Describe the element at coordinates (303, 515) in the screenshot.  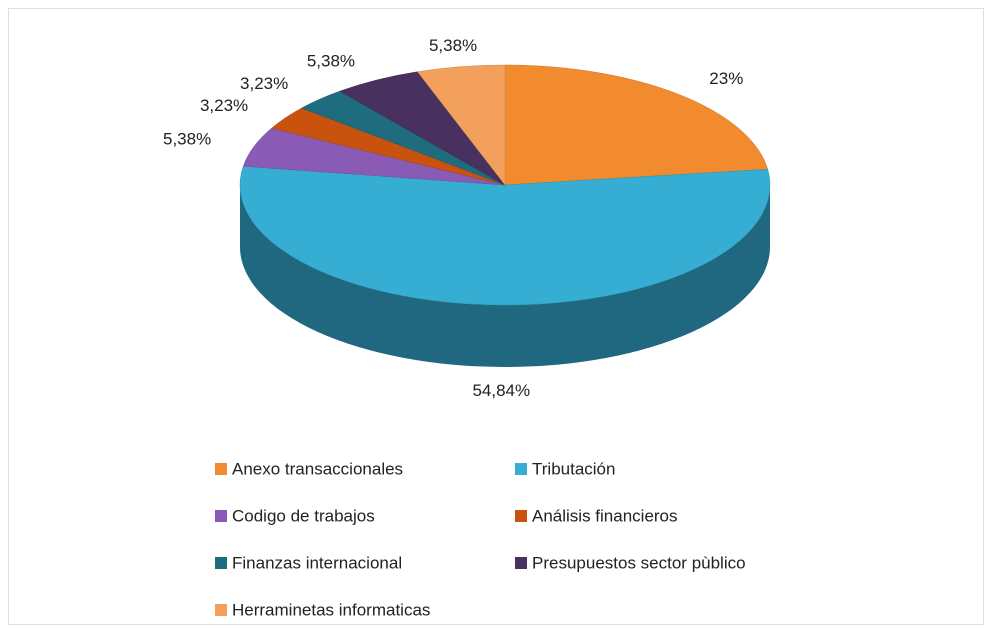
I see `legend-label: Codigo de trabajos` at that location.